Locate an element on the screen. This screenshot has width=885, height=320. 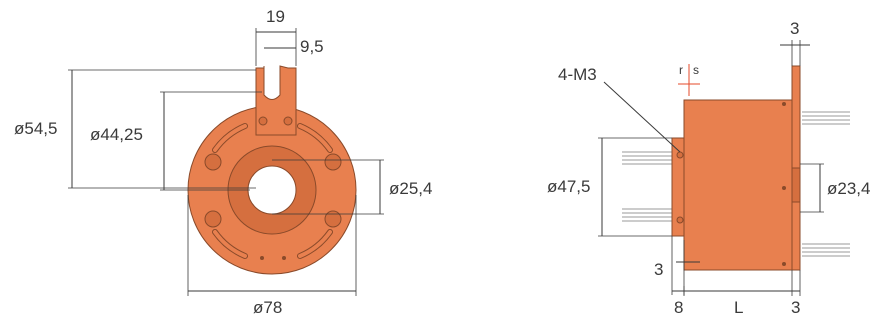
dim-label-54-5: ø54,5 is located at coordinates (35, 128).